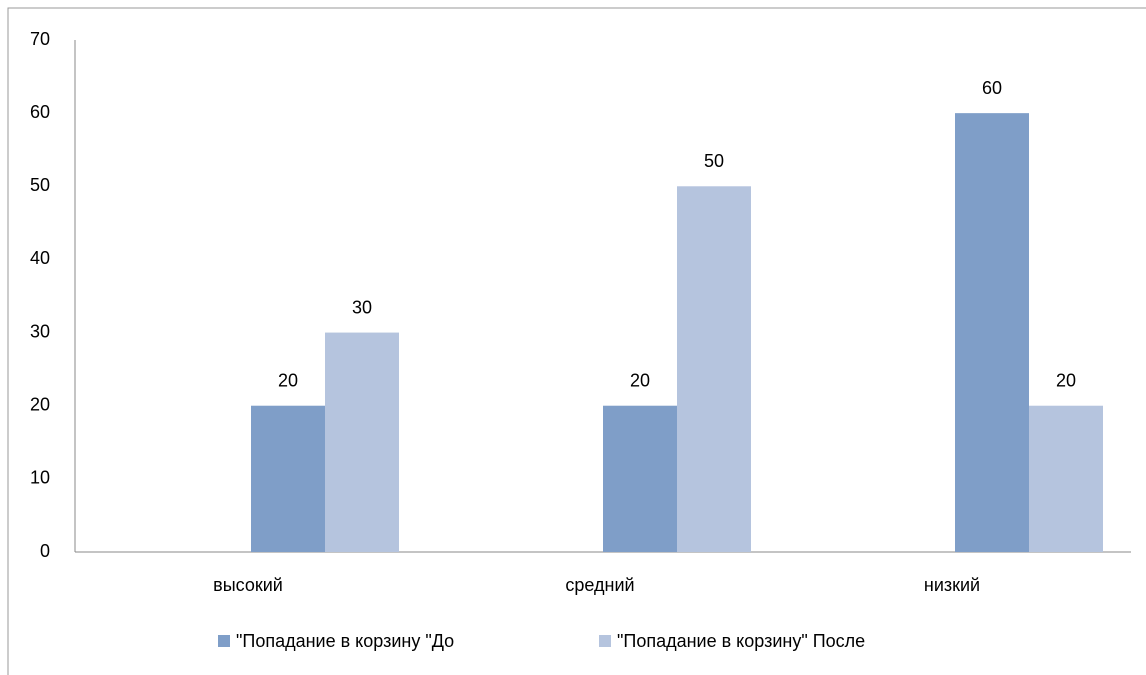 The image size is (1146, 675). I want to click on value-label: 60, so click(992, 88).